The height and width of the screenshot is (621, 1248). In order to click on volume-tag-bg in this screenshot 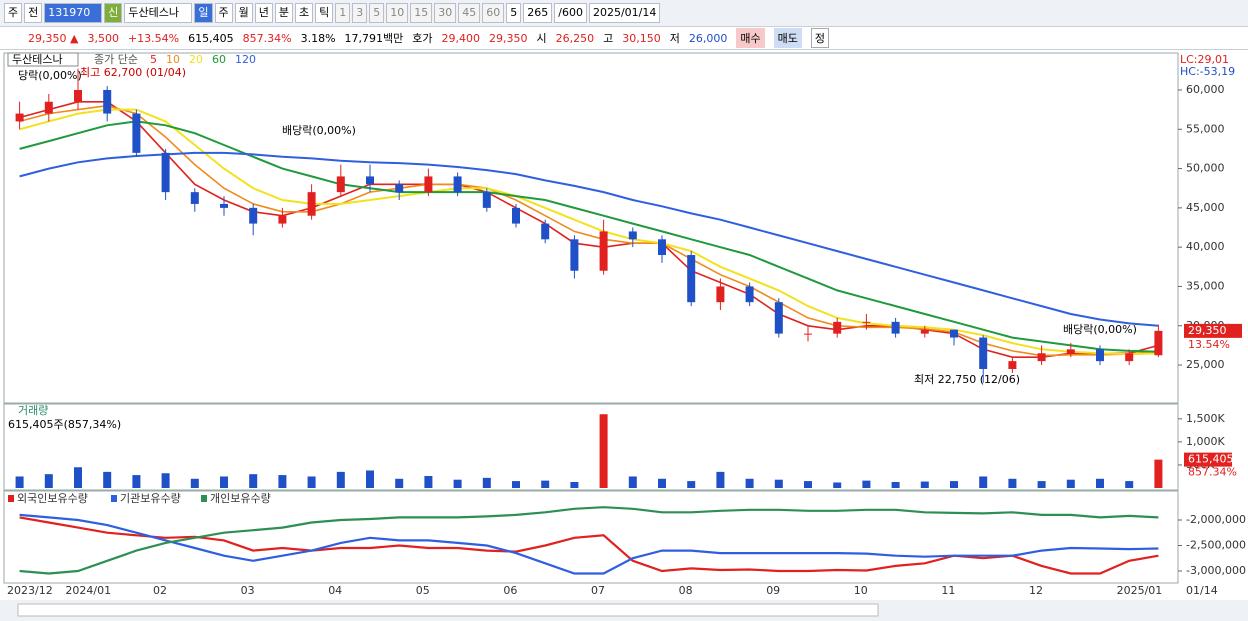, I will do `click(1208, 459)`.